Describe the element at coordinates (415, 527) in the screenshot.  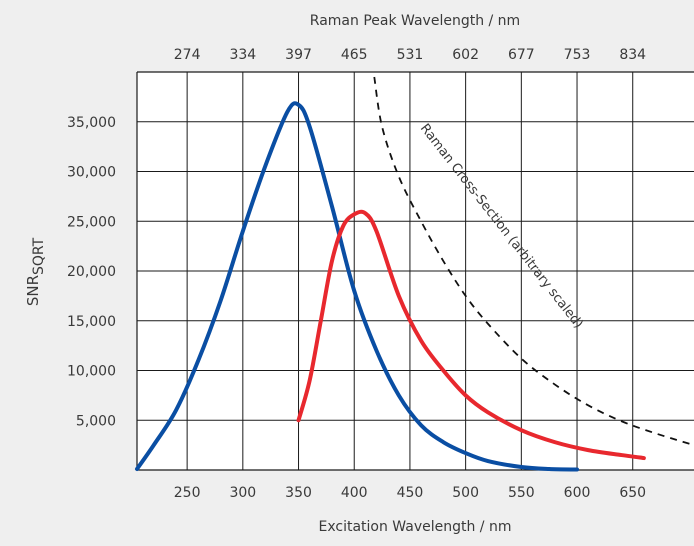
I see `x-axis-title: Excitation Wavelength / nm` at that location.